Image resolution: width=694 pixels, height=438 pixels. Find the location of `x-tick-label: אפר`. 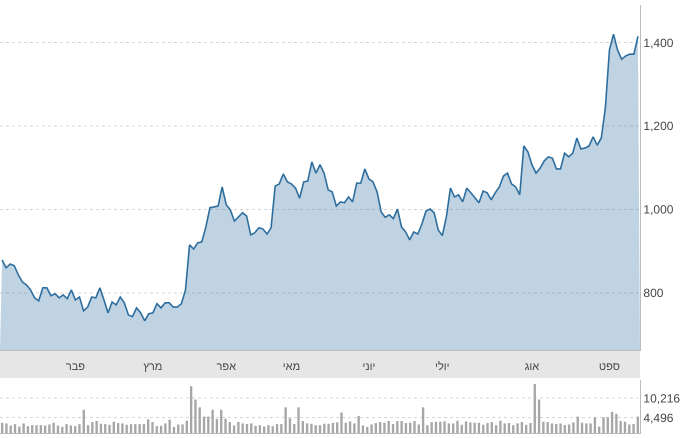

x-tick-label: אפר is located at coordinates (226, 367).